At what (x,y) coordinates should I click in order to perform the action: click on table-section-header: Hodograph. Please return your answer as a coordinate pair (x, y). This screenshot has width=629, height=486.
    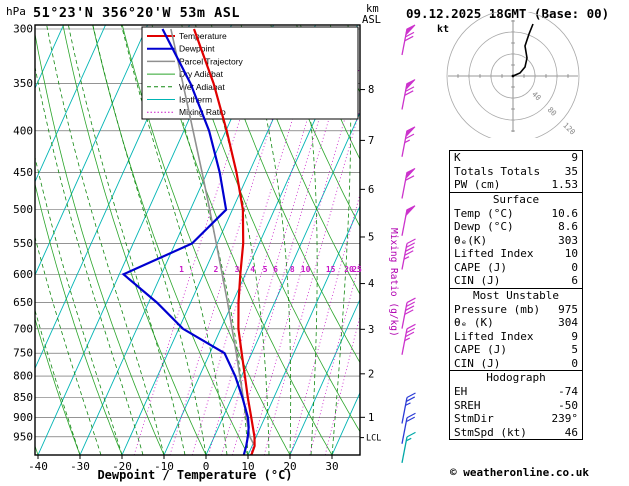
    Looking at the image, I should click on (516, 377).